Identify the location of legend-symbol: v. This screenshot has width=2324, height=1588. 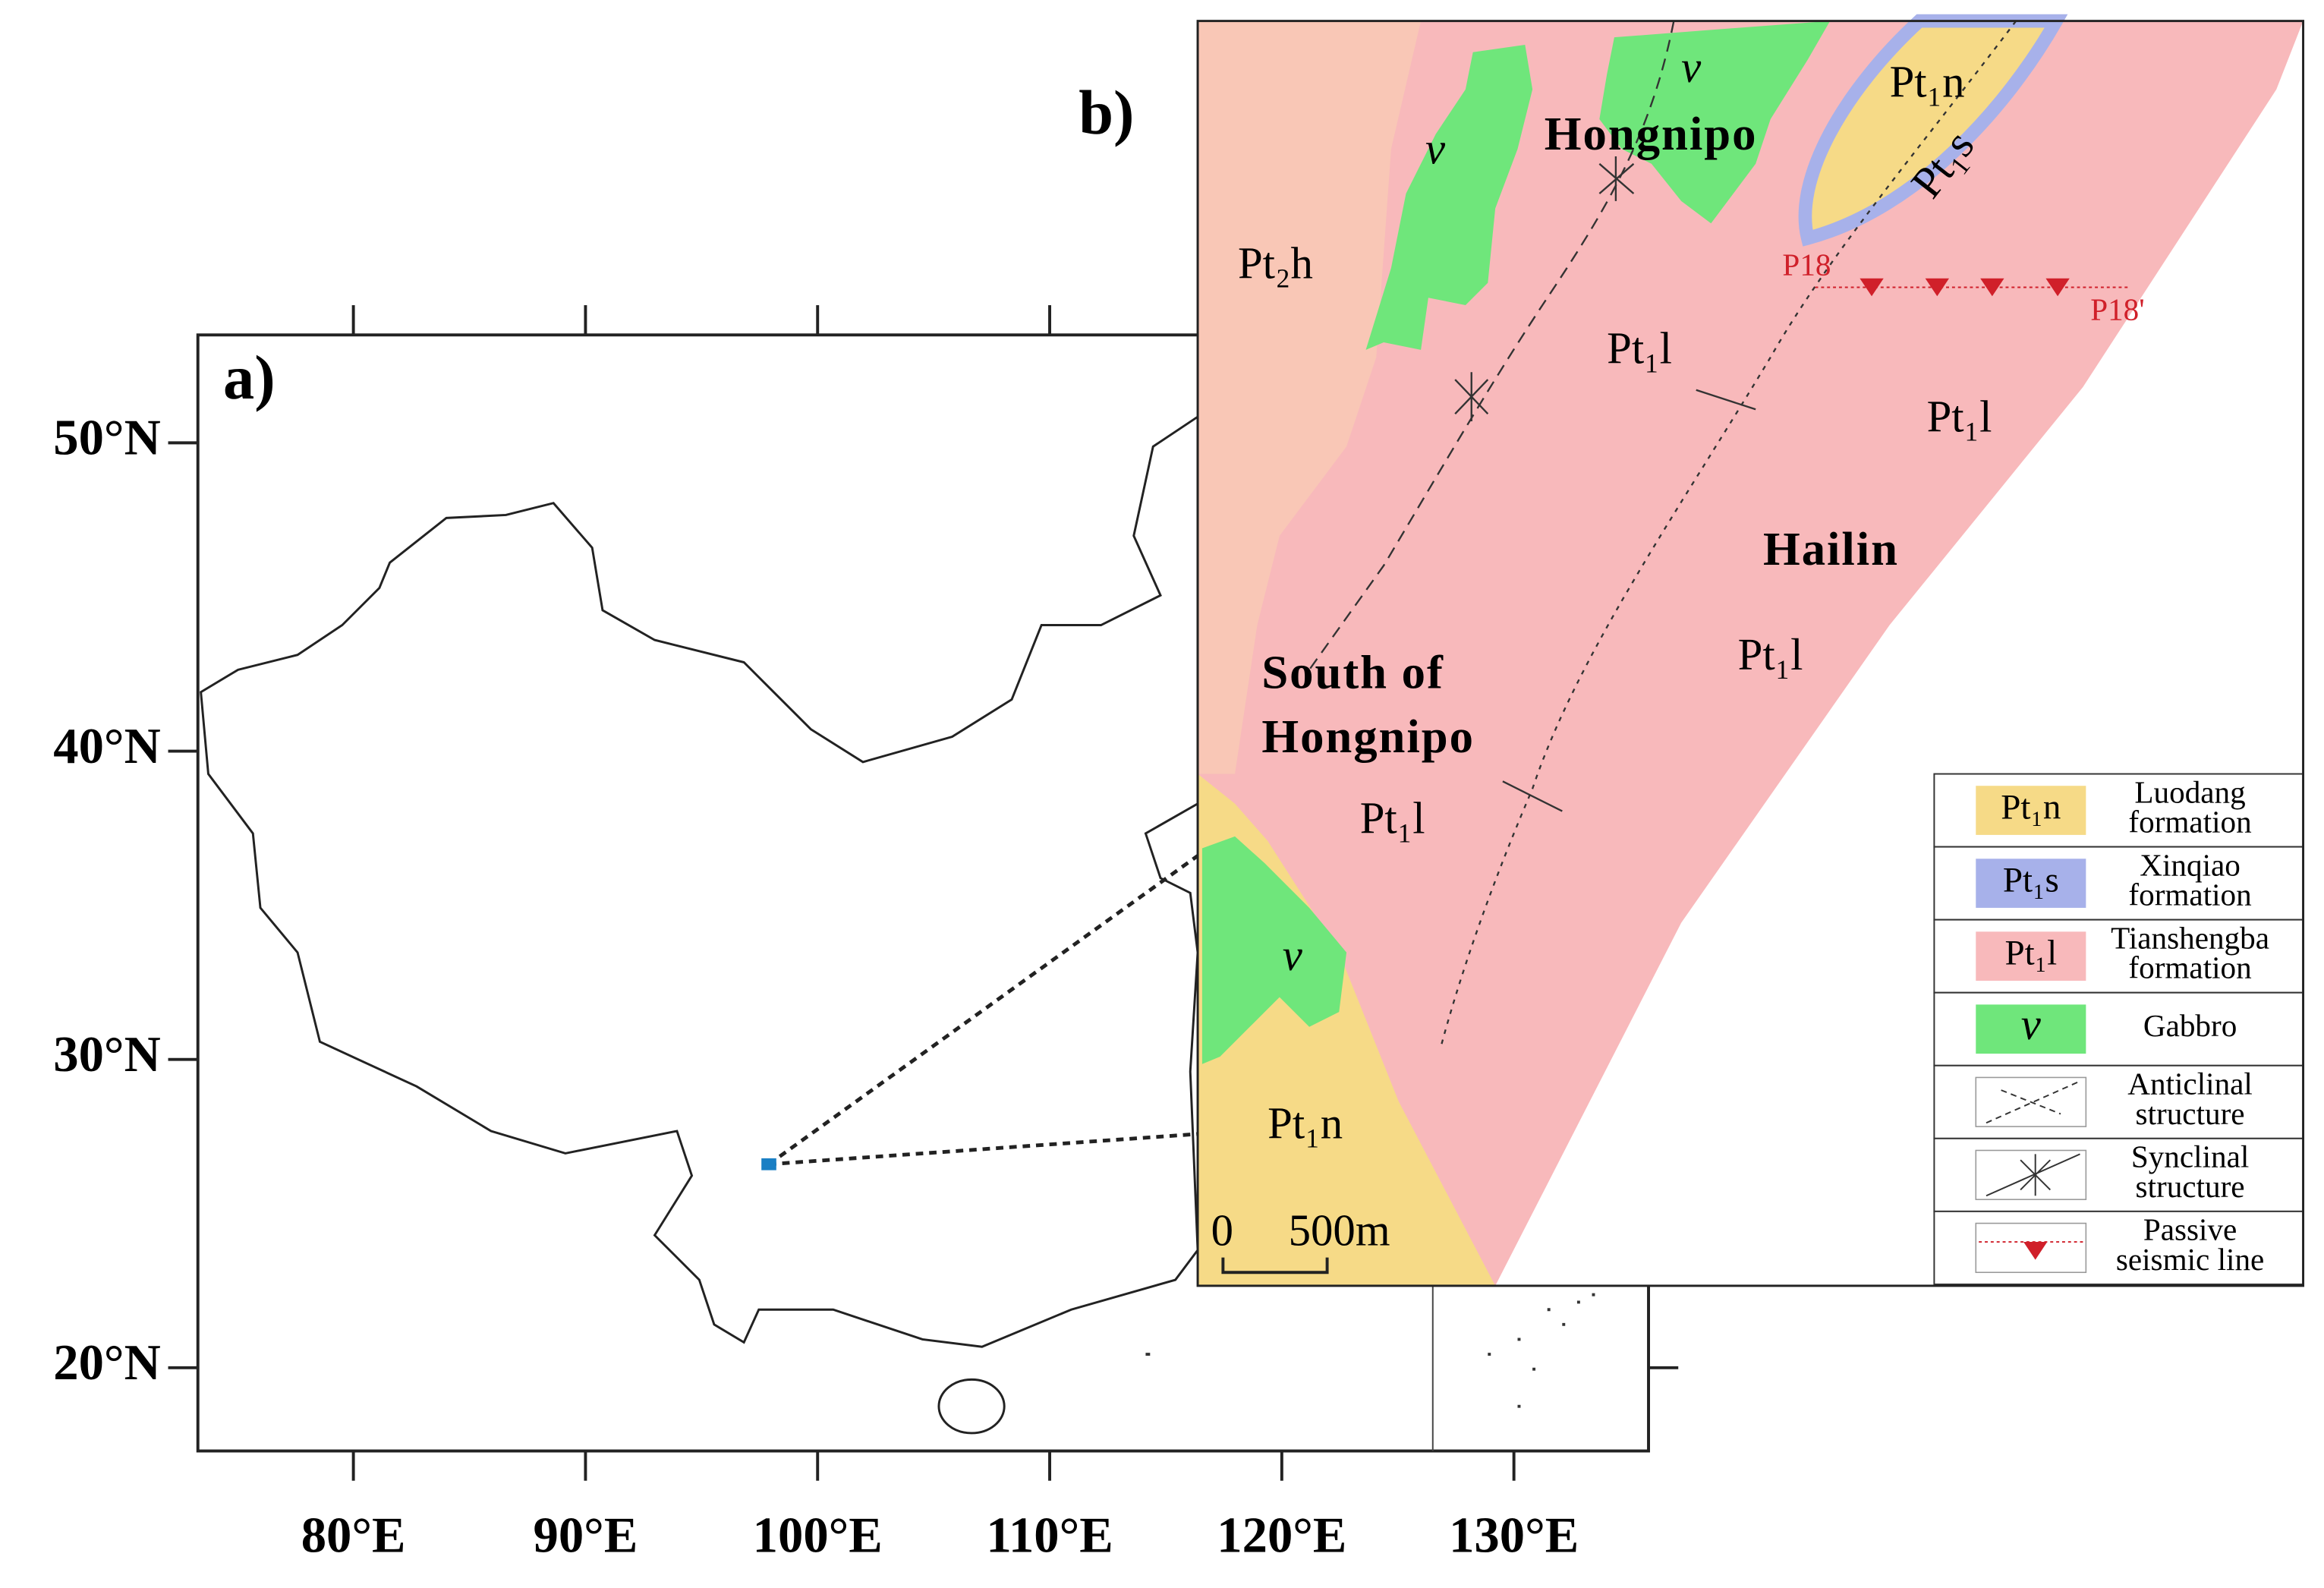
(2032, 1024).